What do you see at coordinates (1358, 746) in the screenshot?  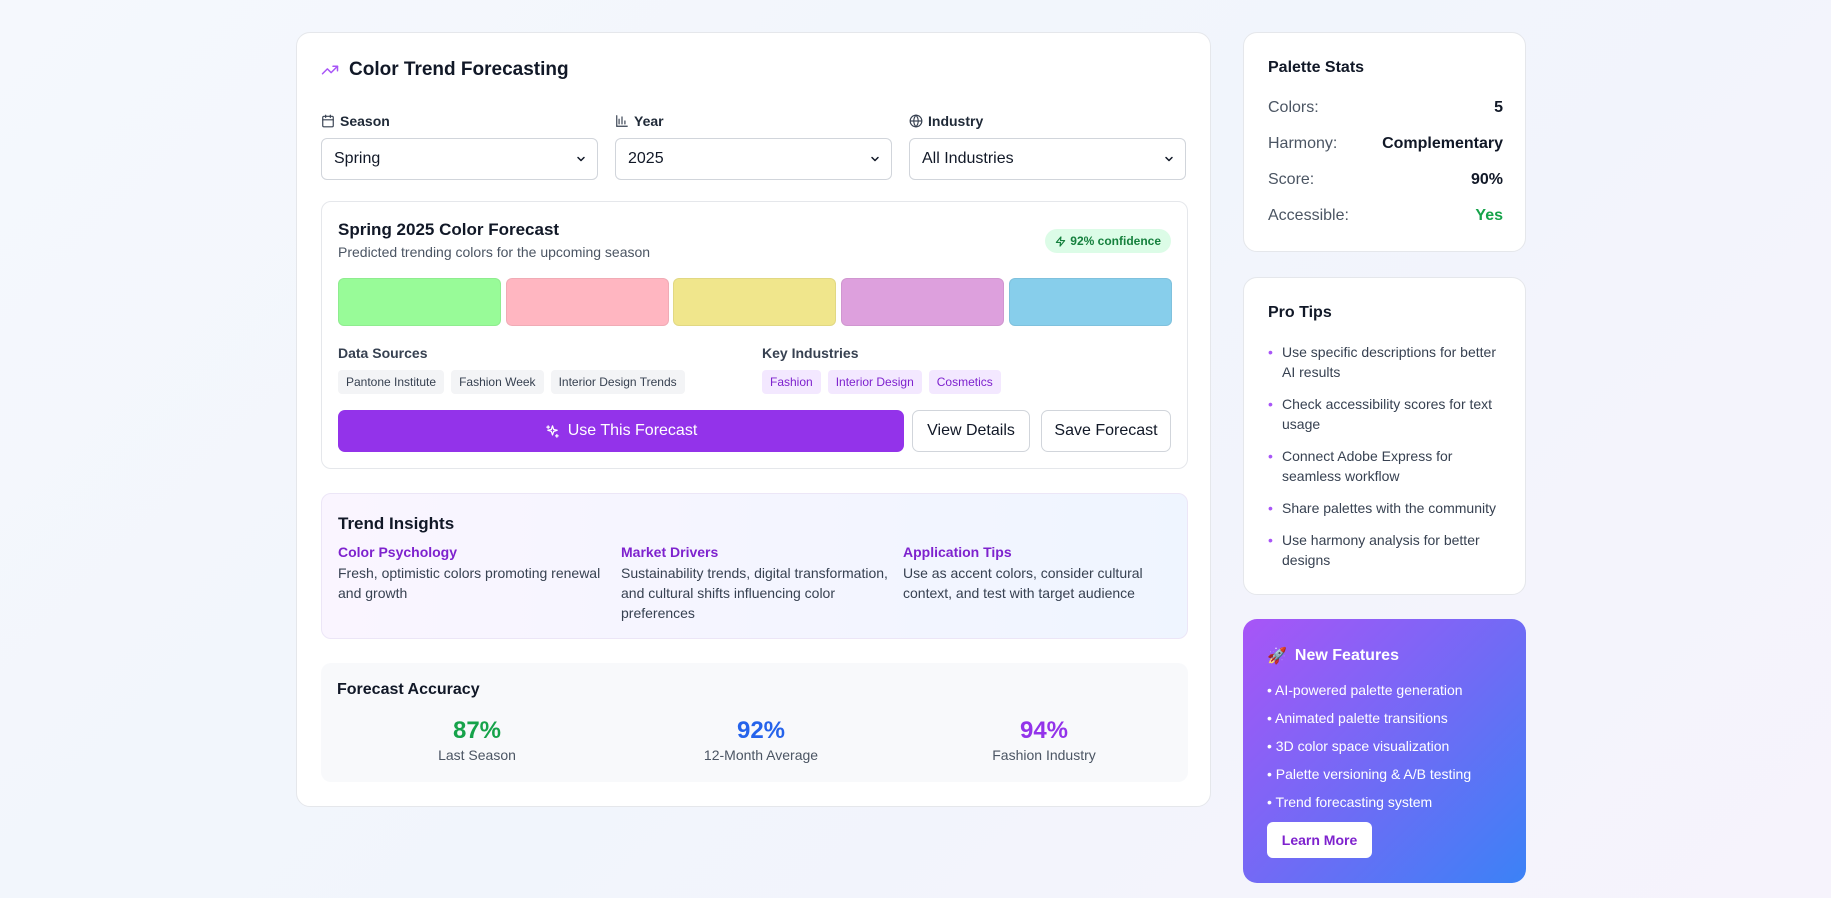 I see `feature-item: • 3D color space visualization` at bounding box center [1358, 746].